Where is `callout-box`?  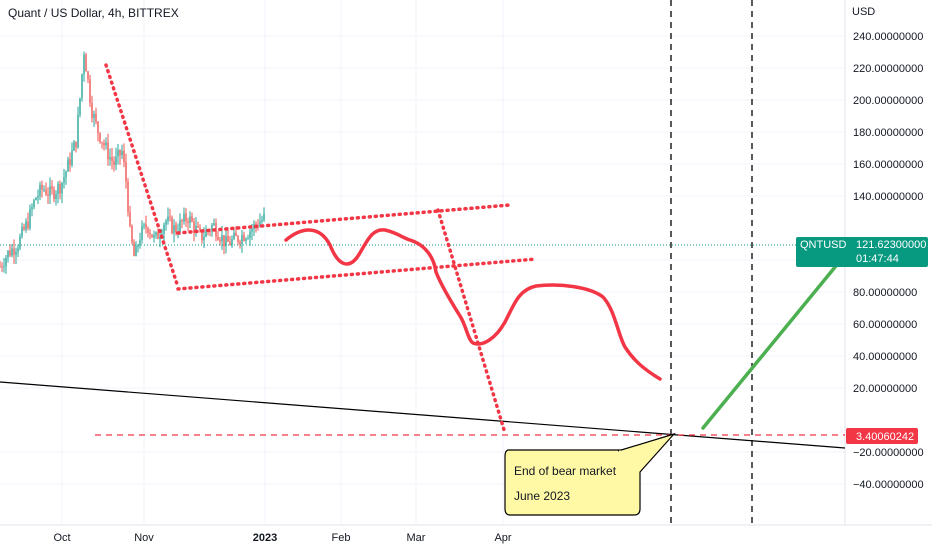
callout-box is located at coordinates (572, 482).